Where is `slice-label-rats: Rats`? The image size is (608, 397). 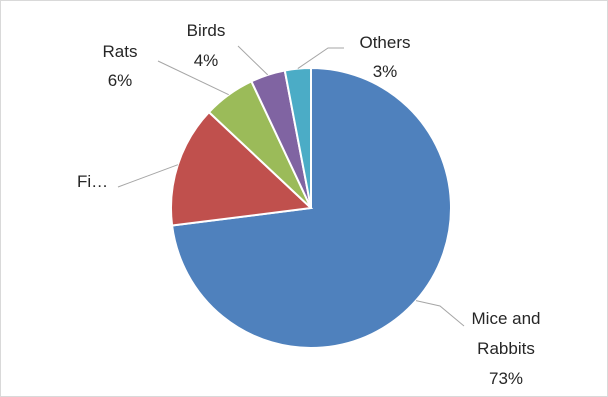
slice-label-rats: Rats is located at coordinates (120, 51).